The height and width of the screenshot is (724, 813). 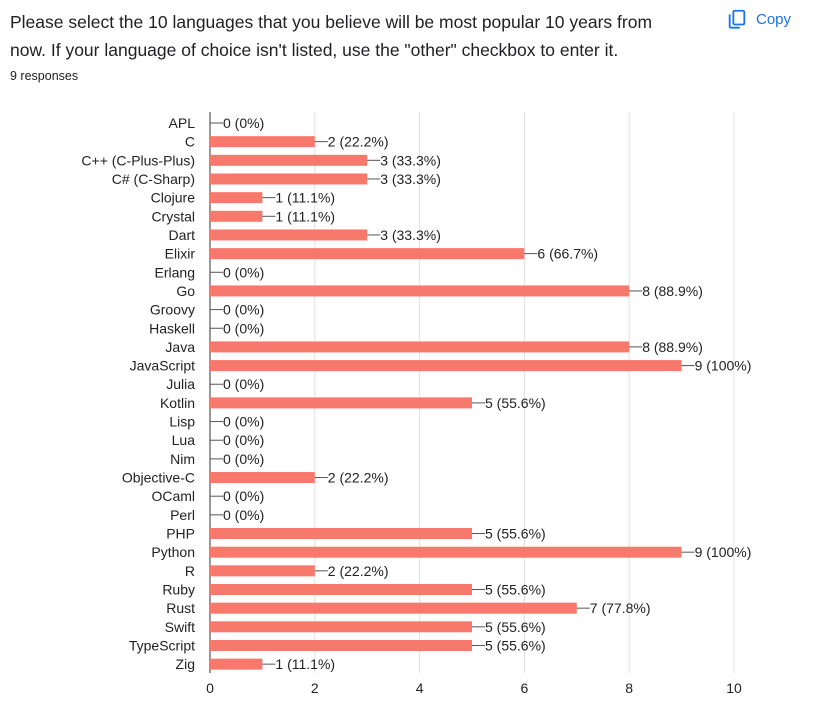 What do you see at coordinates (210, 688) in the screenshot?
I see `x-tick-label: 0` at bounding box center [210, 688].